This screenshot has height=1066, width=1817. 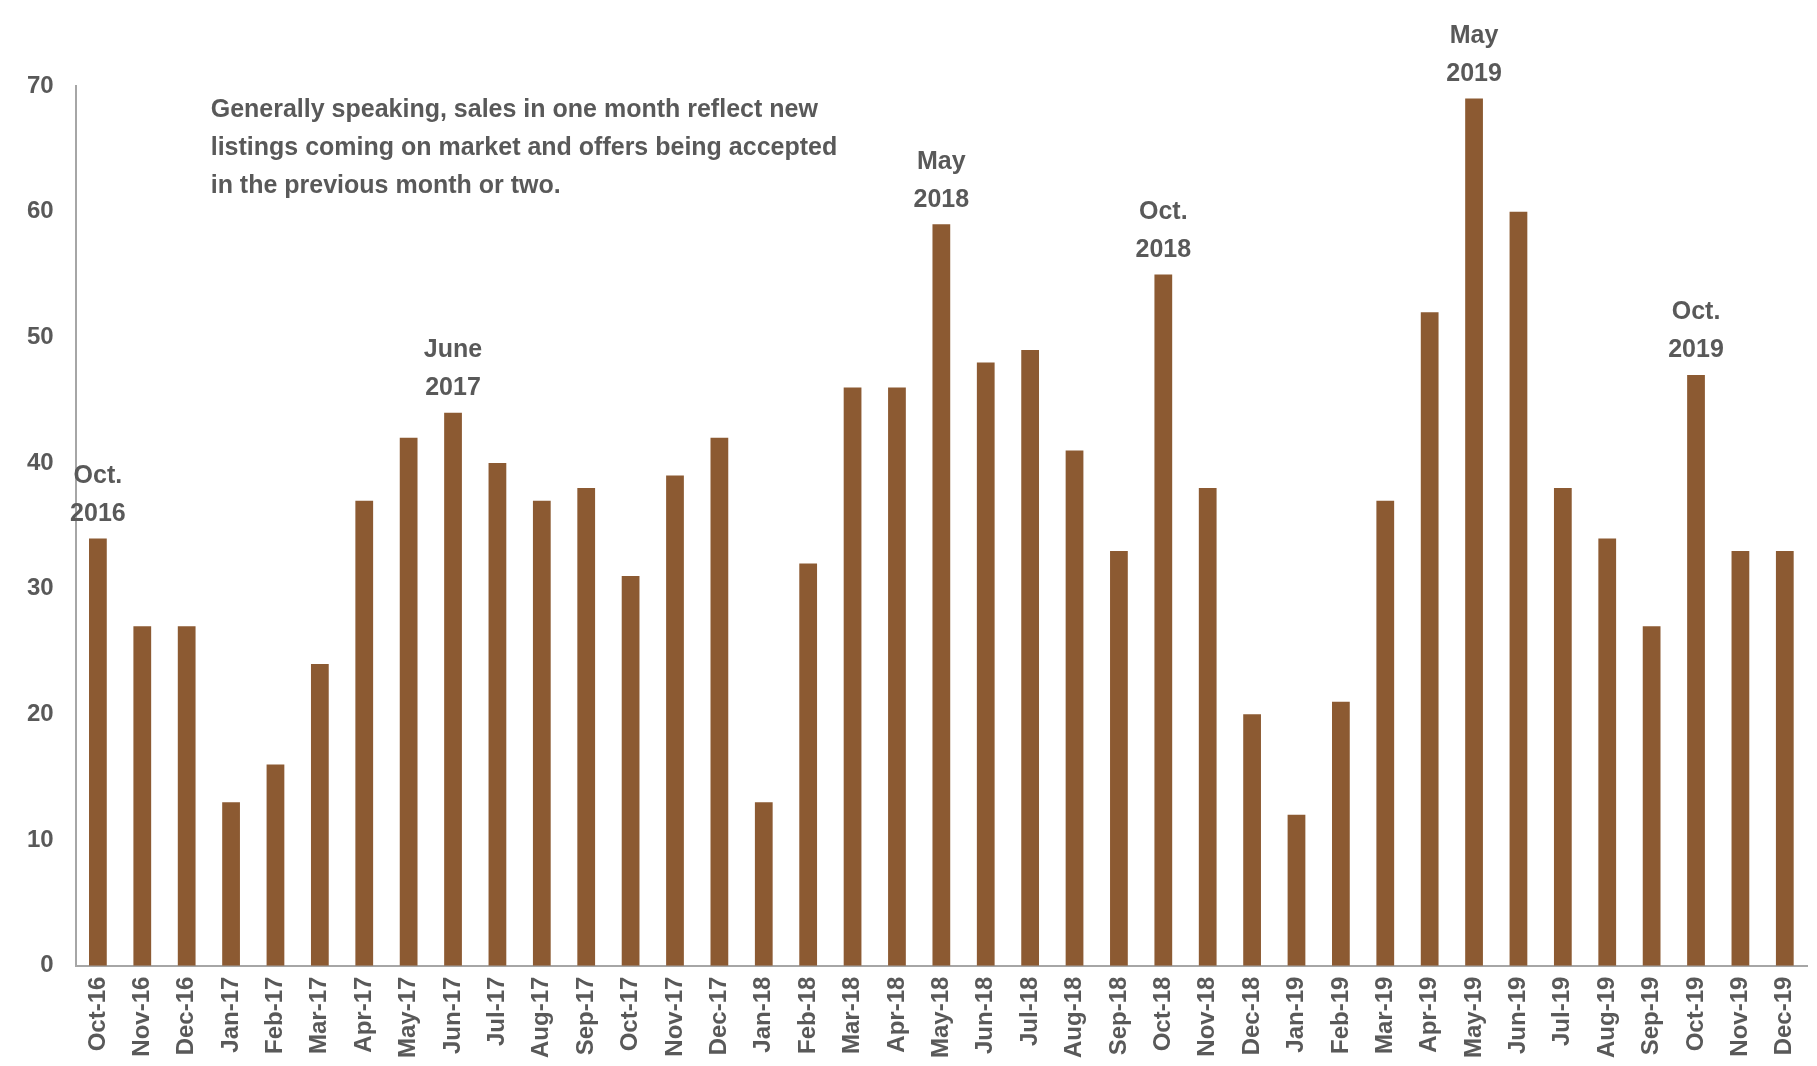 I want to click on x-tick-label: Nov-16, so click(x=140, y=1016).